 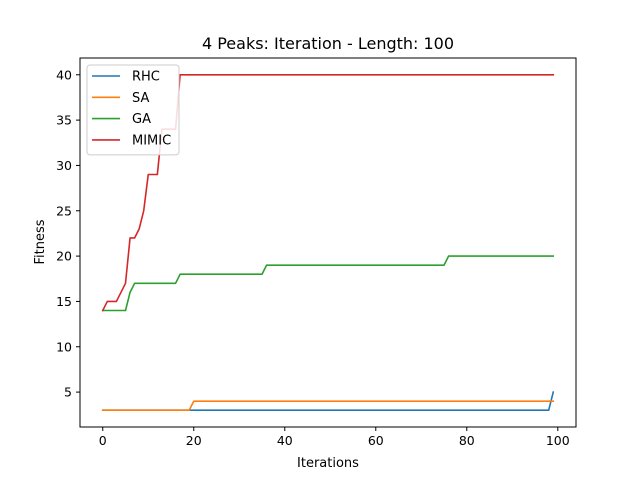 What do you see at coordinates (64, 74) in the screenshot?
I see `y-tick-label: 40` at bounding box center [64, 74].